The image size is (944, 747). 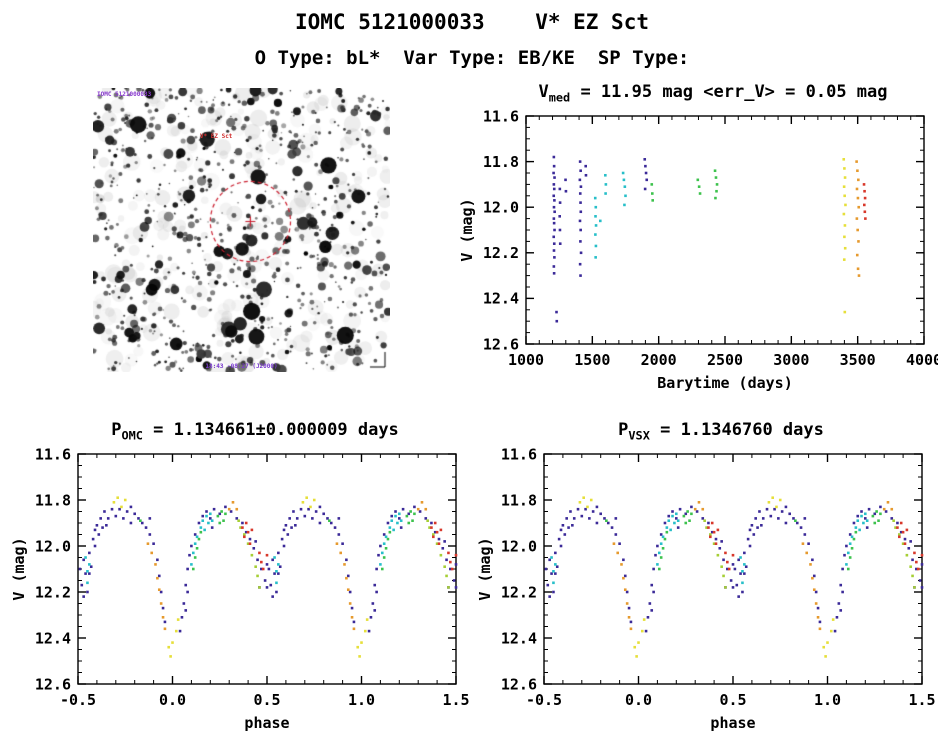 I want to click on svg-text: 4000, so click(x=922, y=360).